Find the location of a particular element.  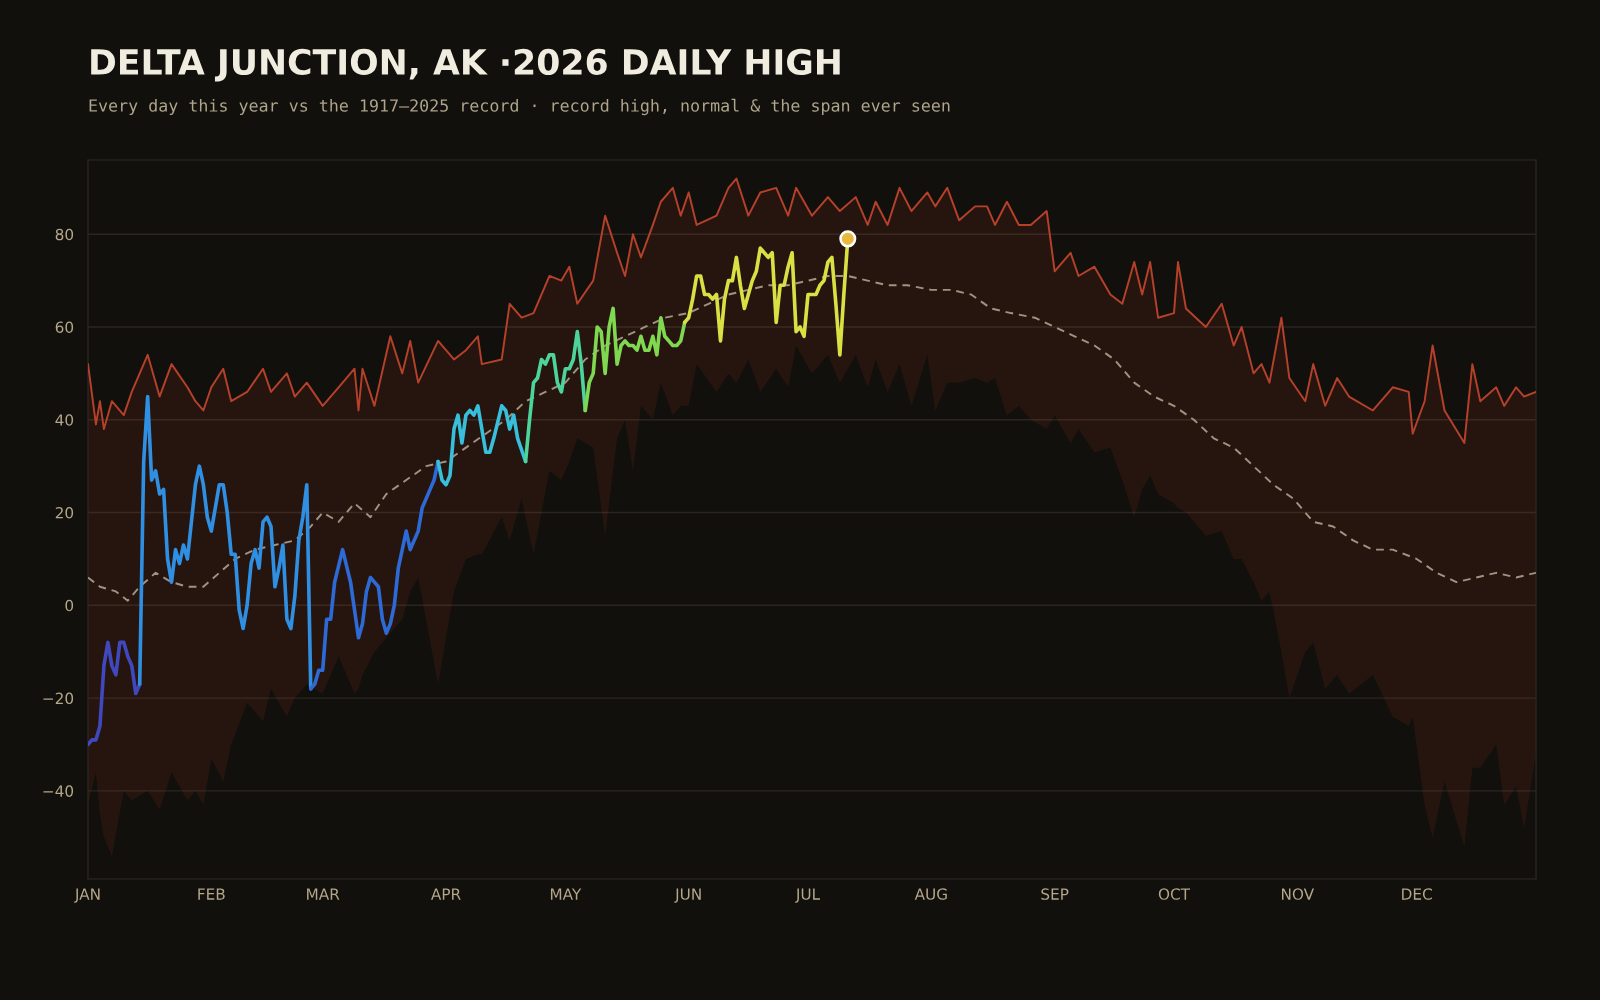

y-tick-label: −20 is located at coordinates (58, 698).